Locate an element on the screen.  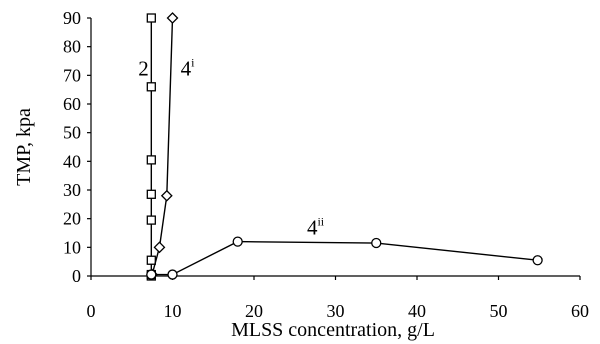
x-tick-label: 30 is located at coordinates (336, 311).